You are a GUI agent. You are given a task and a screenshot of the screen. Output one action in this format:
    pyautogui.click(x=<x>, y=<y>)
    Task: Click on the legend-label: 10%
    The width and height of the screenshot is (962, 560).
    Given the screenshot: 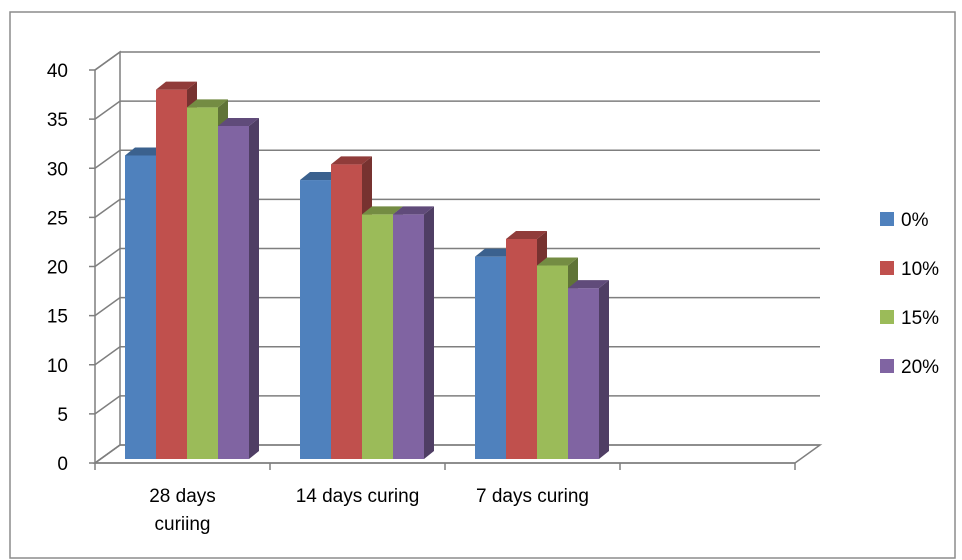 What is the action you would take?
    pyautogui.click(x=920, y=269)
    